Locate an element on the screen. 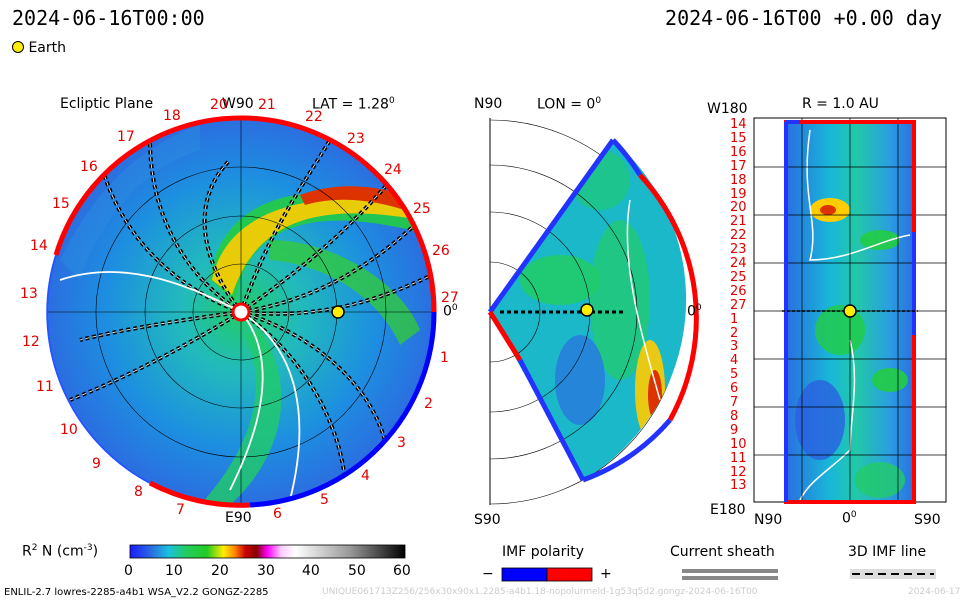 The height and width of the screenshot is (600, 960). density-colorbar is located at coordinates (267, 551).